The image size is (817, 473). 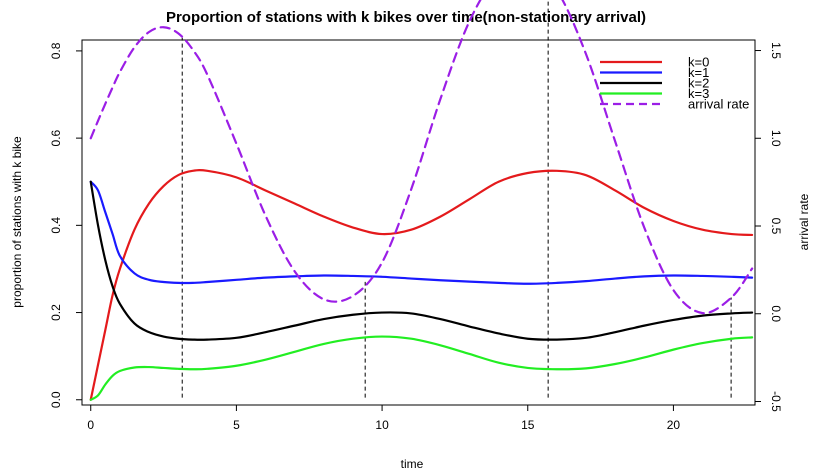 What do you see at coordinates (776, 401) in the screenshot?
I see `y2-tick-label-0: -0.5` at bounding box center [776, 401].